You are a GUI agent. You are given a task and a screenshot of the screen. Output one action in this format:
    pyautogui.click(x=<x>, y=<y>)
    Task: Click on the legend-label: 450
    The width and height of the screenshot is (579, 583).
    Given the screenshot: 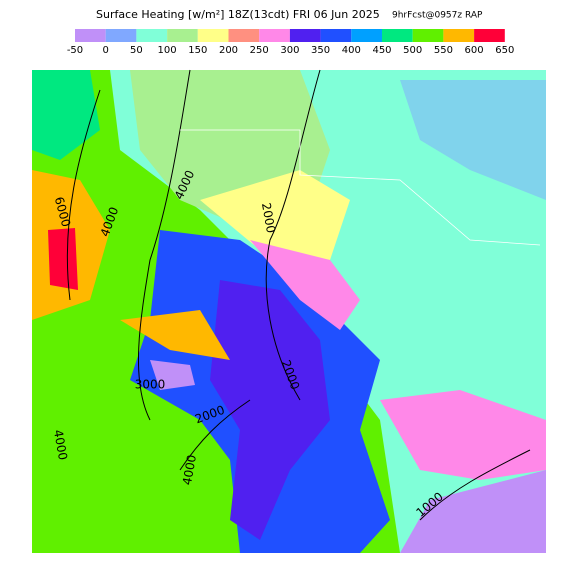 What is the action you would take?
    pyautogui.click(x=381, y=50)
    